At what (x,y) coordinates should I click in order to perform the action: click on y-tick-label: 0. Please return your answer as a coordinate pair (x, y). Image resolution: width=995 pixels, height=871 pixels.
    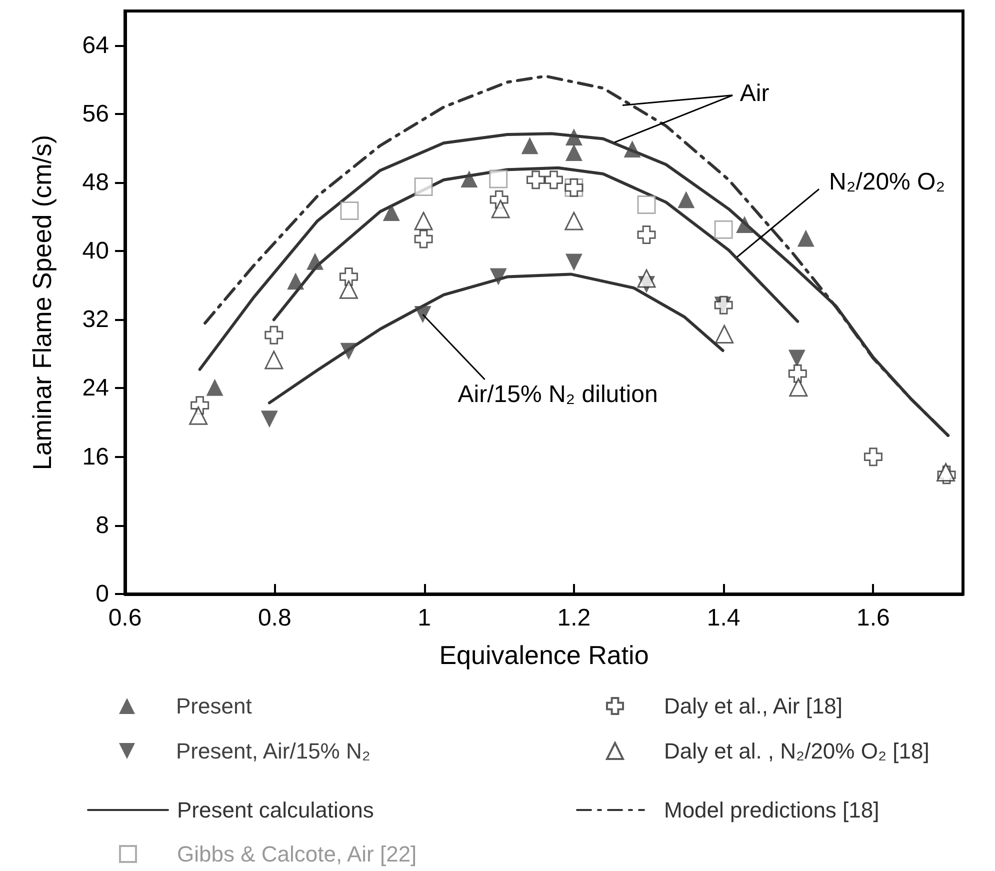
    Looking at the image, I should click on (102, 594).